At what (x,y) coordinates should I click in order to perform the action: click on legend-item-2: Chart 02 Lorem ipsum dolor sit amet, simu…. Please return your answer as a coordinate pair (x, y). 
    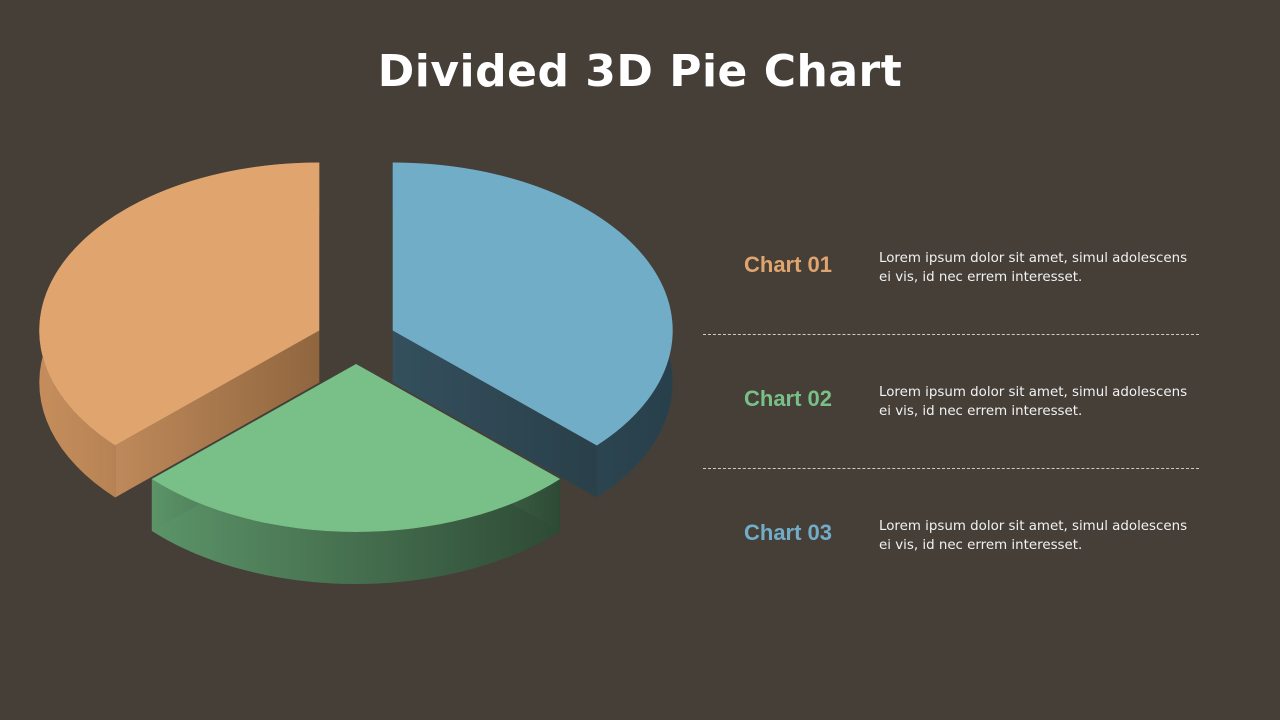
    Looking at the image, I should click on (951, 444).